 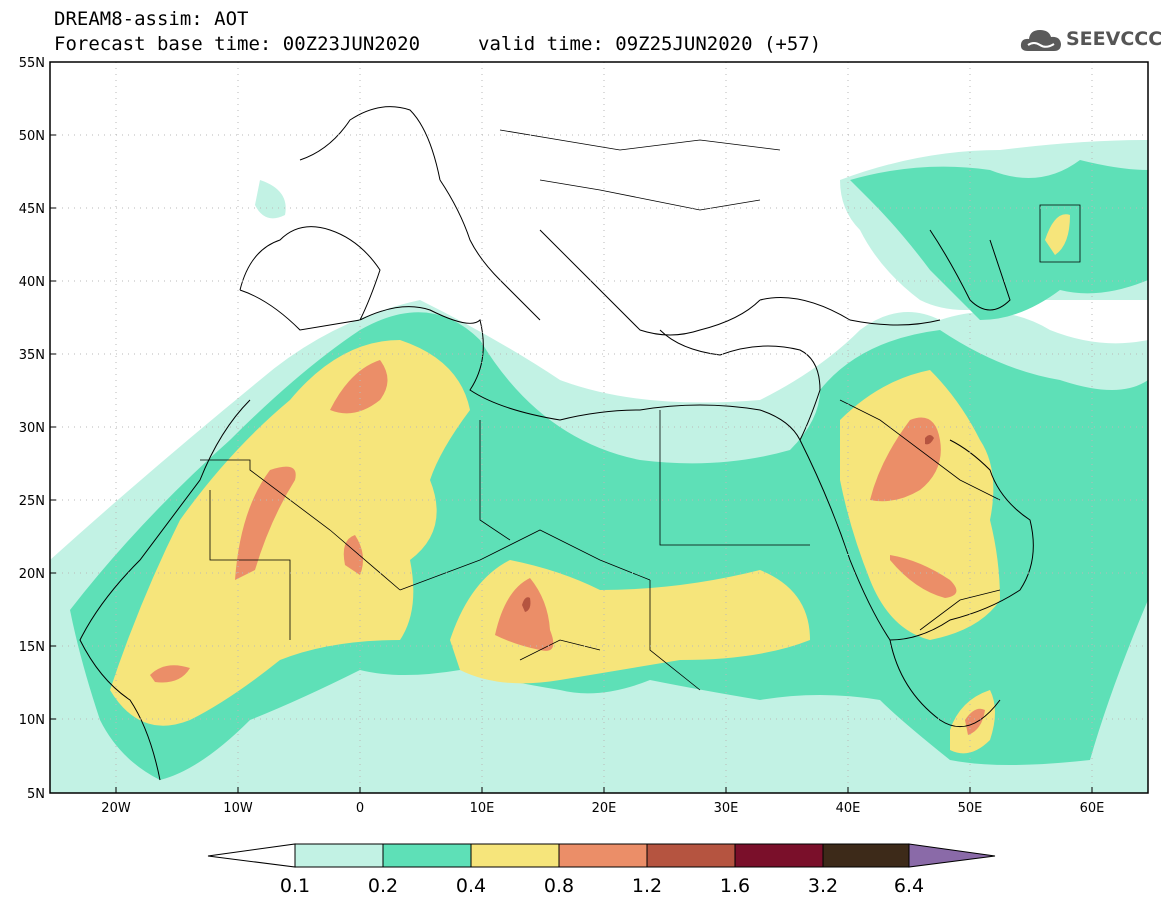 What do you see at coordinates (237, 44) in the screenshot?
I see `forecast-base-time: Forecast base time: 00Z23JUN2020` at bounding box center [237, 44].